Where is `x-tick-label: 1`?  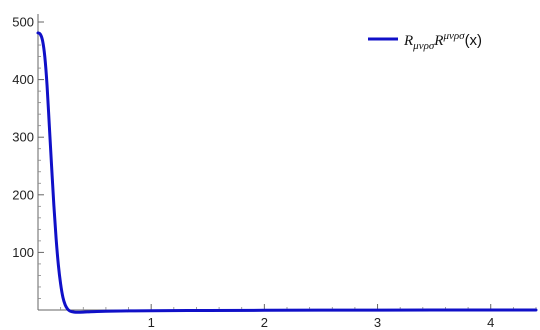
x-tick-label: 1 is located at coordinates (151, 322).